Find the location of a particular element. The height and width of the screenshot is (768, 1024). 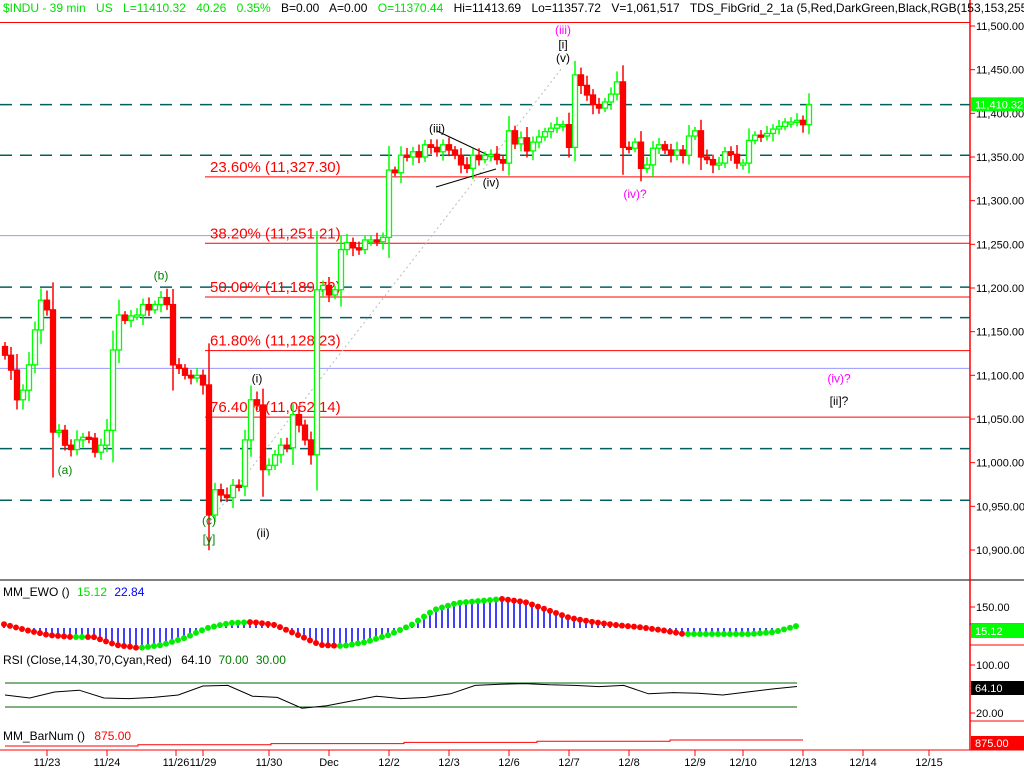

barnum-title: MM_BarNum () is located at coordinates (44, 736).